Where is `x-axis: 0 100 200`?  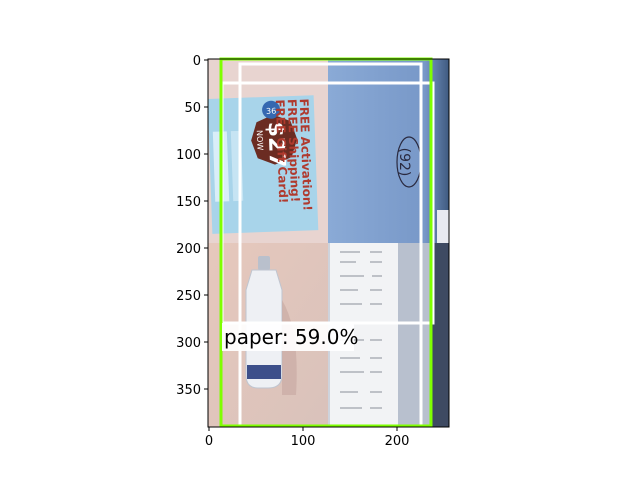
x-axis: 0 100 200 is located at coordinates (307, 438).